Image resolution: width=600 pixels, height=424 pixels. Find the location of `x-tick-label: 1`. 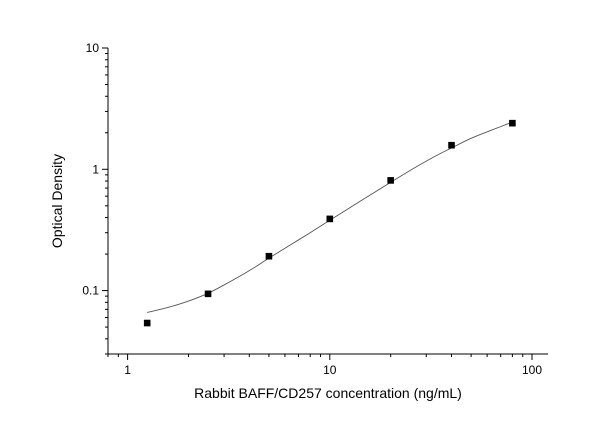

x-tick-label: 1 is located at coordinates (127, 370).